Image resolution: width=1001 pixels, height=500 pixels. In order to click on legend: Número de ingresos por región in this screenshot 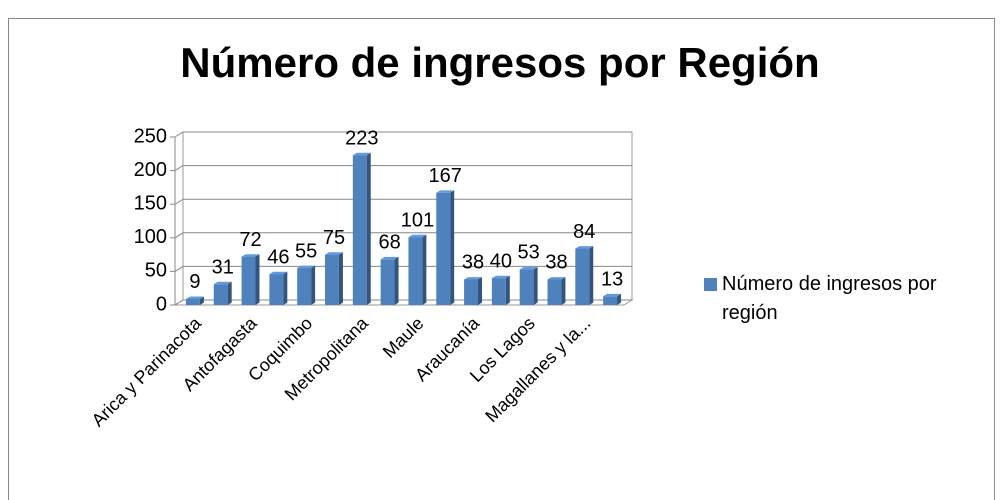, I will do `click(844, 299)`.